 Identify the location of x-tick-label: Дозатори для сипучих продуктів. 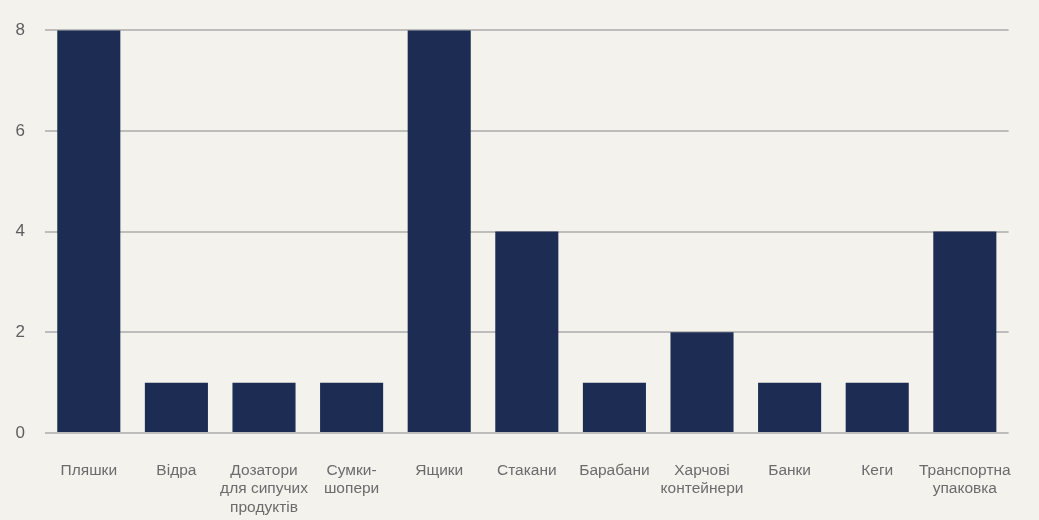
(264, 487).